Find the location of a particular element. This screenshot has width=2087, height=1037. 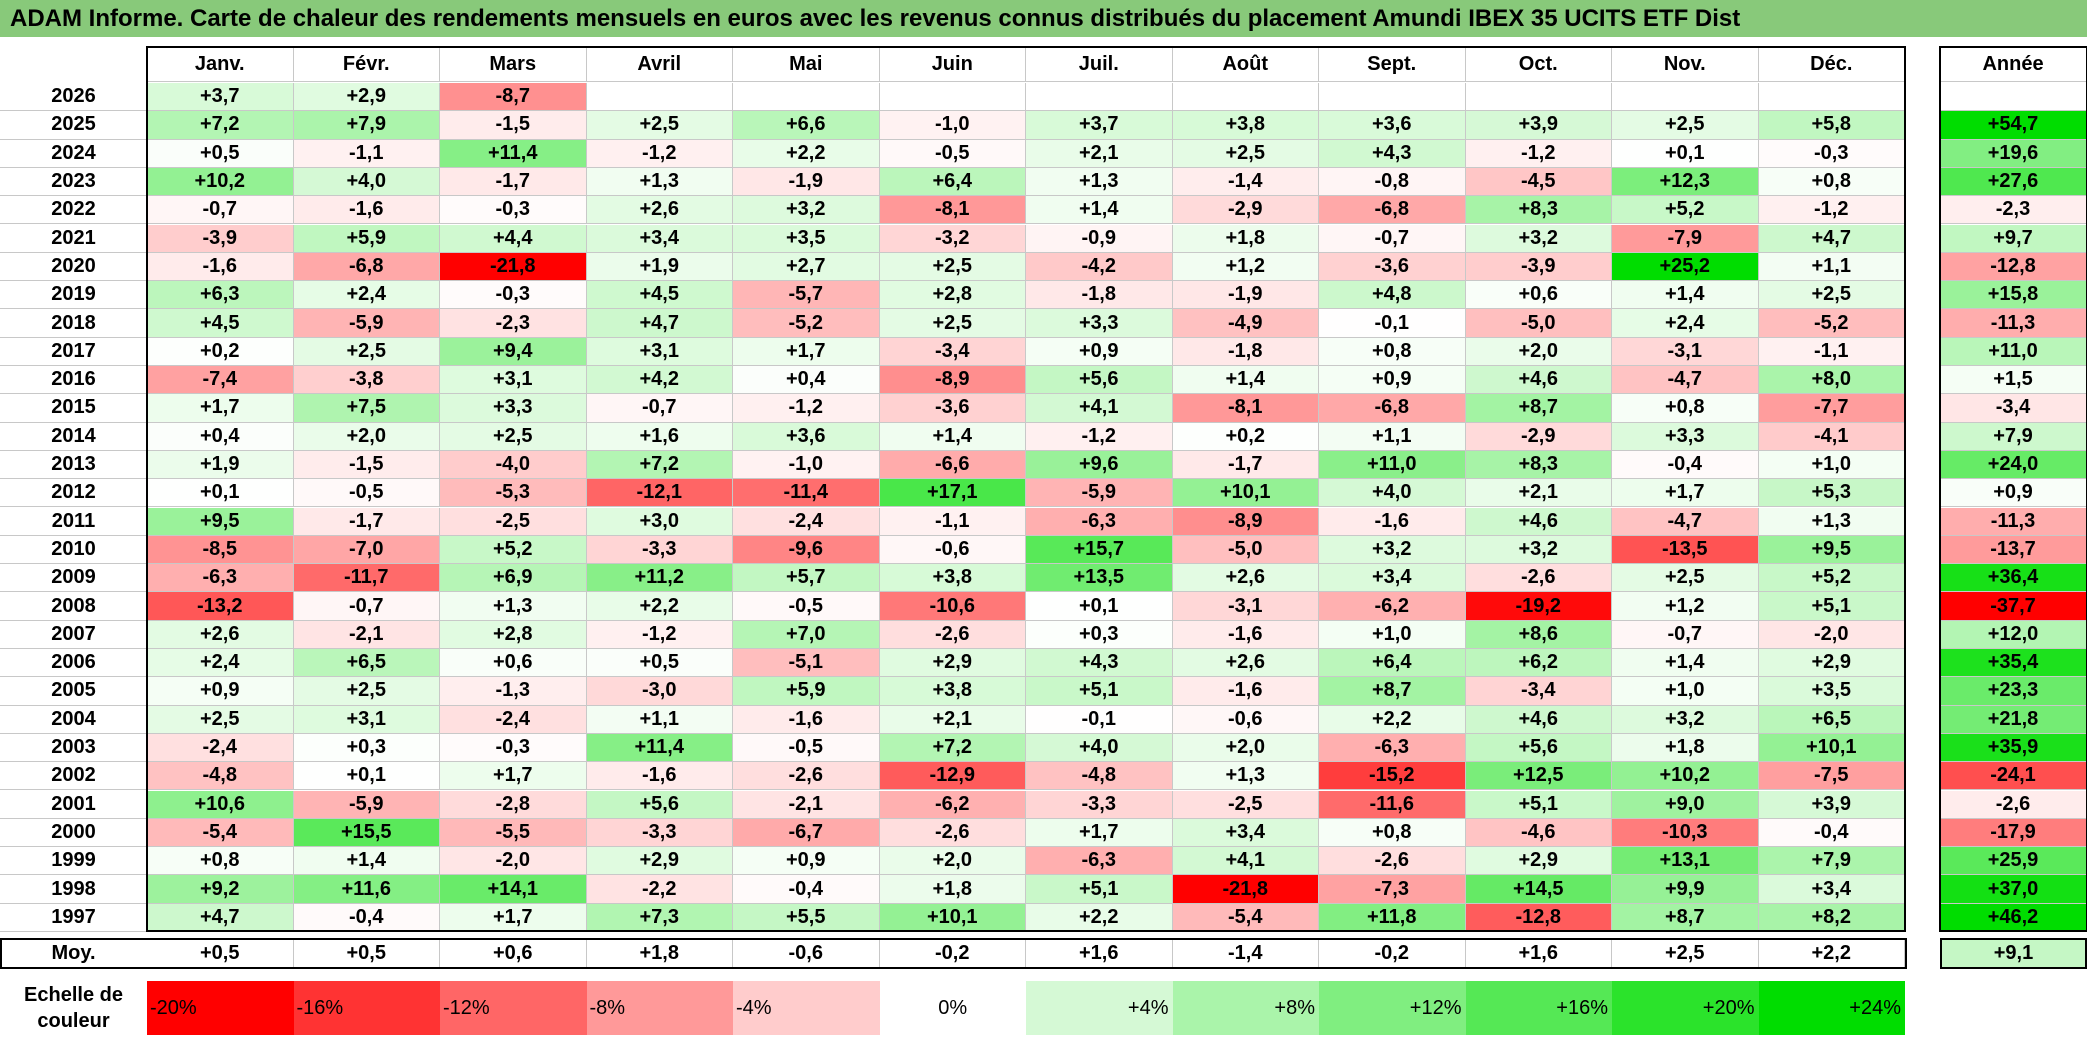

year-total-cell: +1,5 is located at coordinates (2013, 380).